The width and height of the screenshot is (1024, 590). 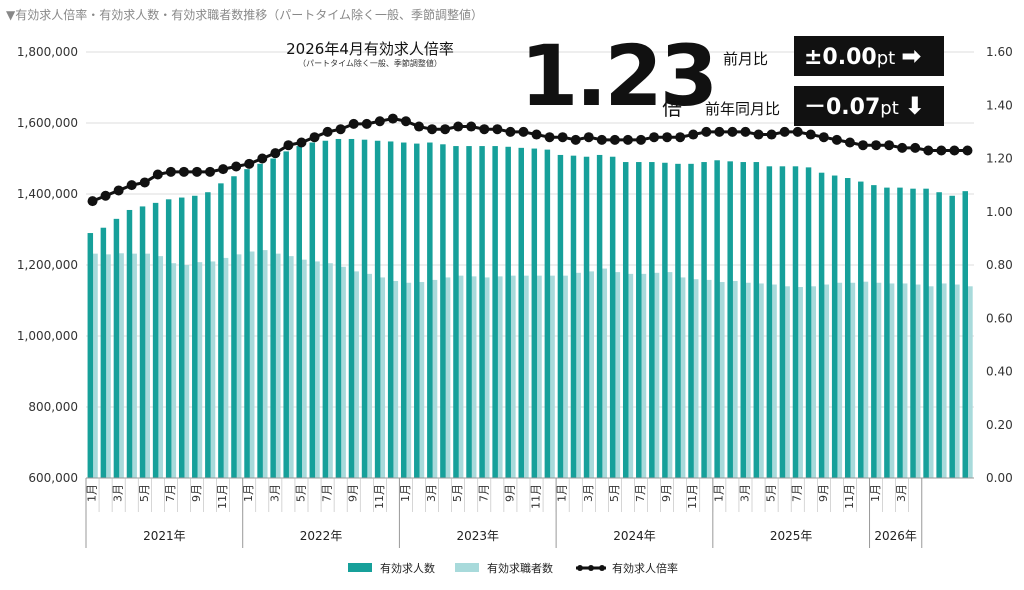 What do you see at coordinates (999, 105) in the screenshot?
I see `y-right-tick-label: 1.40` at bounding box center [999, 105].